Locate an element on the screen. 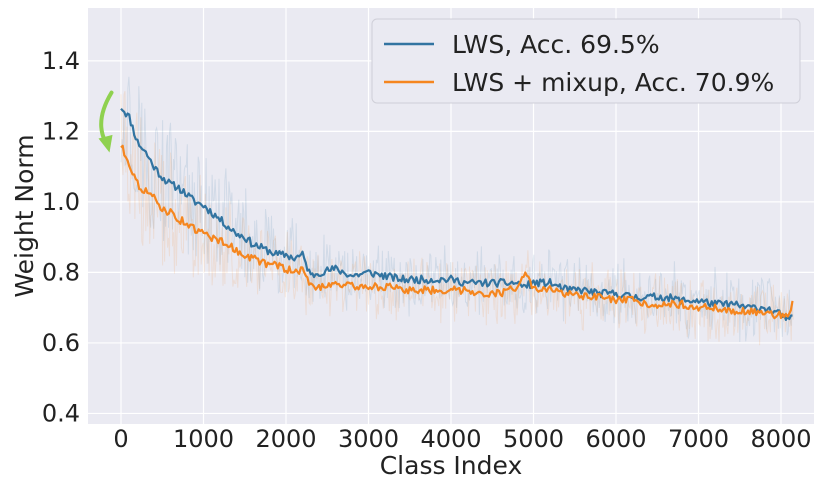 The image size is (831, 479). x-tick-label: 2000 is located at coordinates (285, 439).